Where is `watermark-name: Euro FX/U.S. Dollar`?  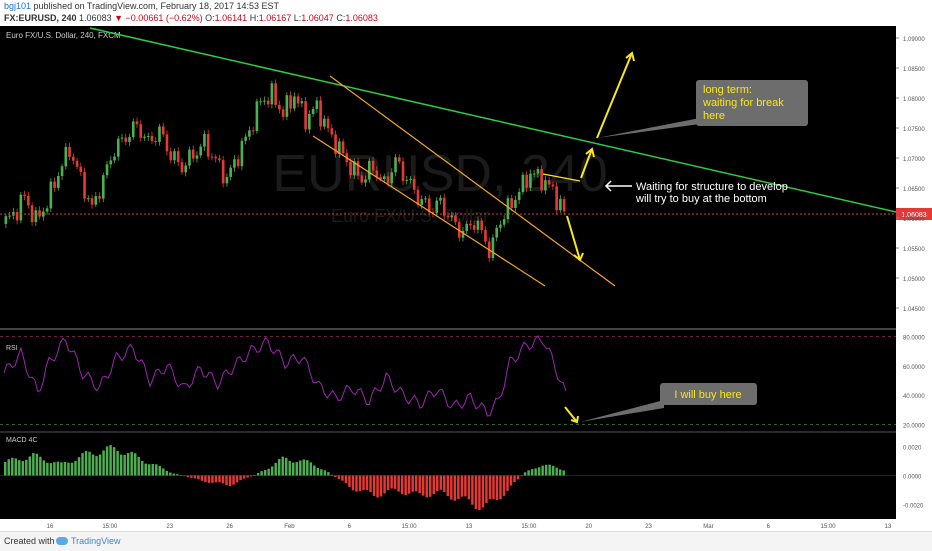
watermark-name: Euro FX/U.S. Dollar is located at coordinates (410, 216).